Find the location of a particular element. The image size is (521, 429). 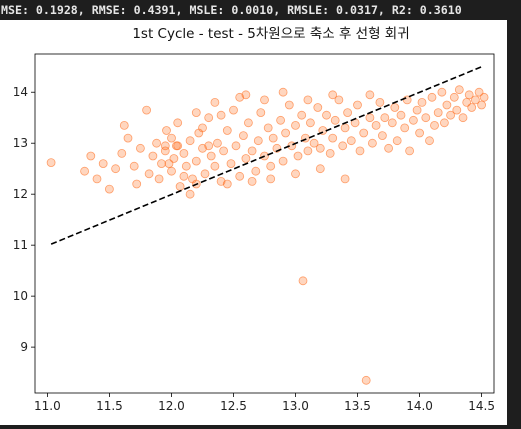

x-tick-label: 13.0 is located at coordinates (295, 406).